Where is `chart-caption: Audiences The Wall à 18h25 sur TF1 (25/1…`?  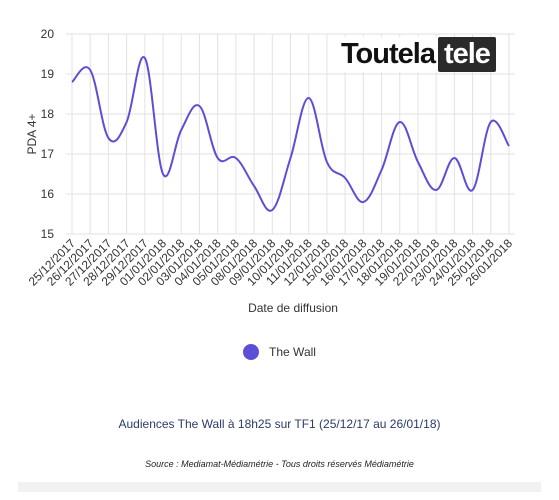
chart-caption: Audiences The Wall à 18h25 sur TF1 (25/1… is located at coordinates (279, 424).